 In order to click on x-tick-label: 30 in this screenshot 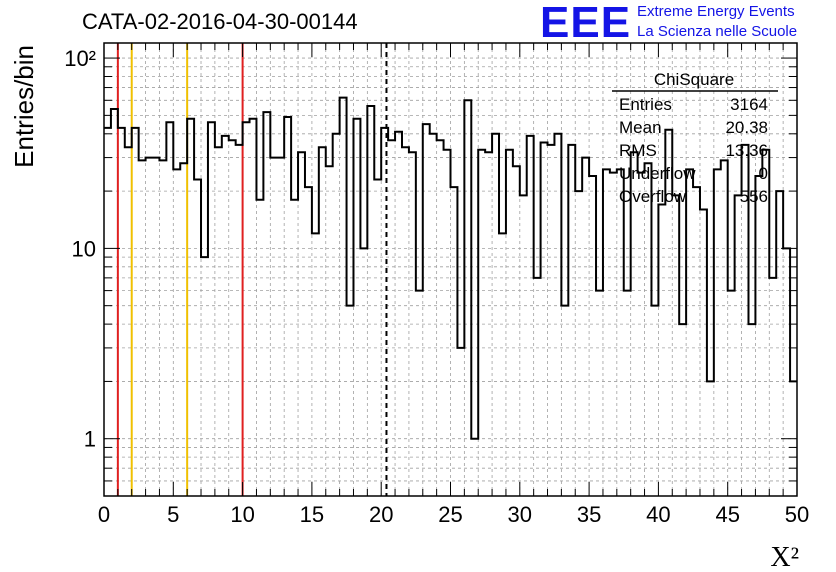, I will do `click(520, 514)`.